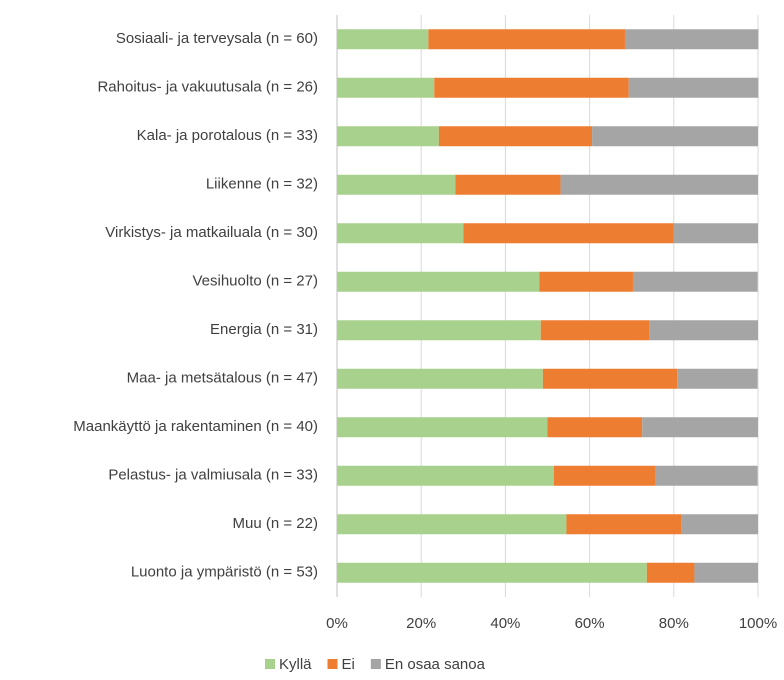 Image resolution: width=784 pixels, height=680 pixels. What do you see at coordinates (211, 232) in the screenshot?
I see `y-tick-label: Virkistys- ja matkailuala (n = 30)` at bounding box center [211, 232].